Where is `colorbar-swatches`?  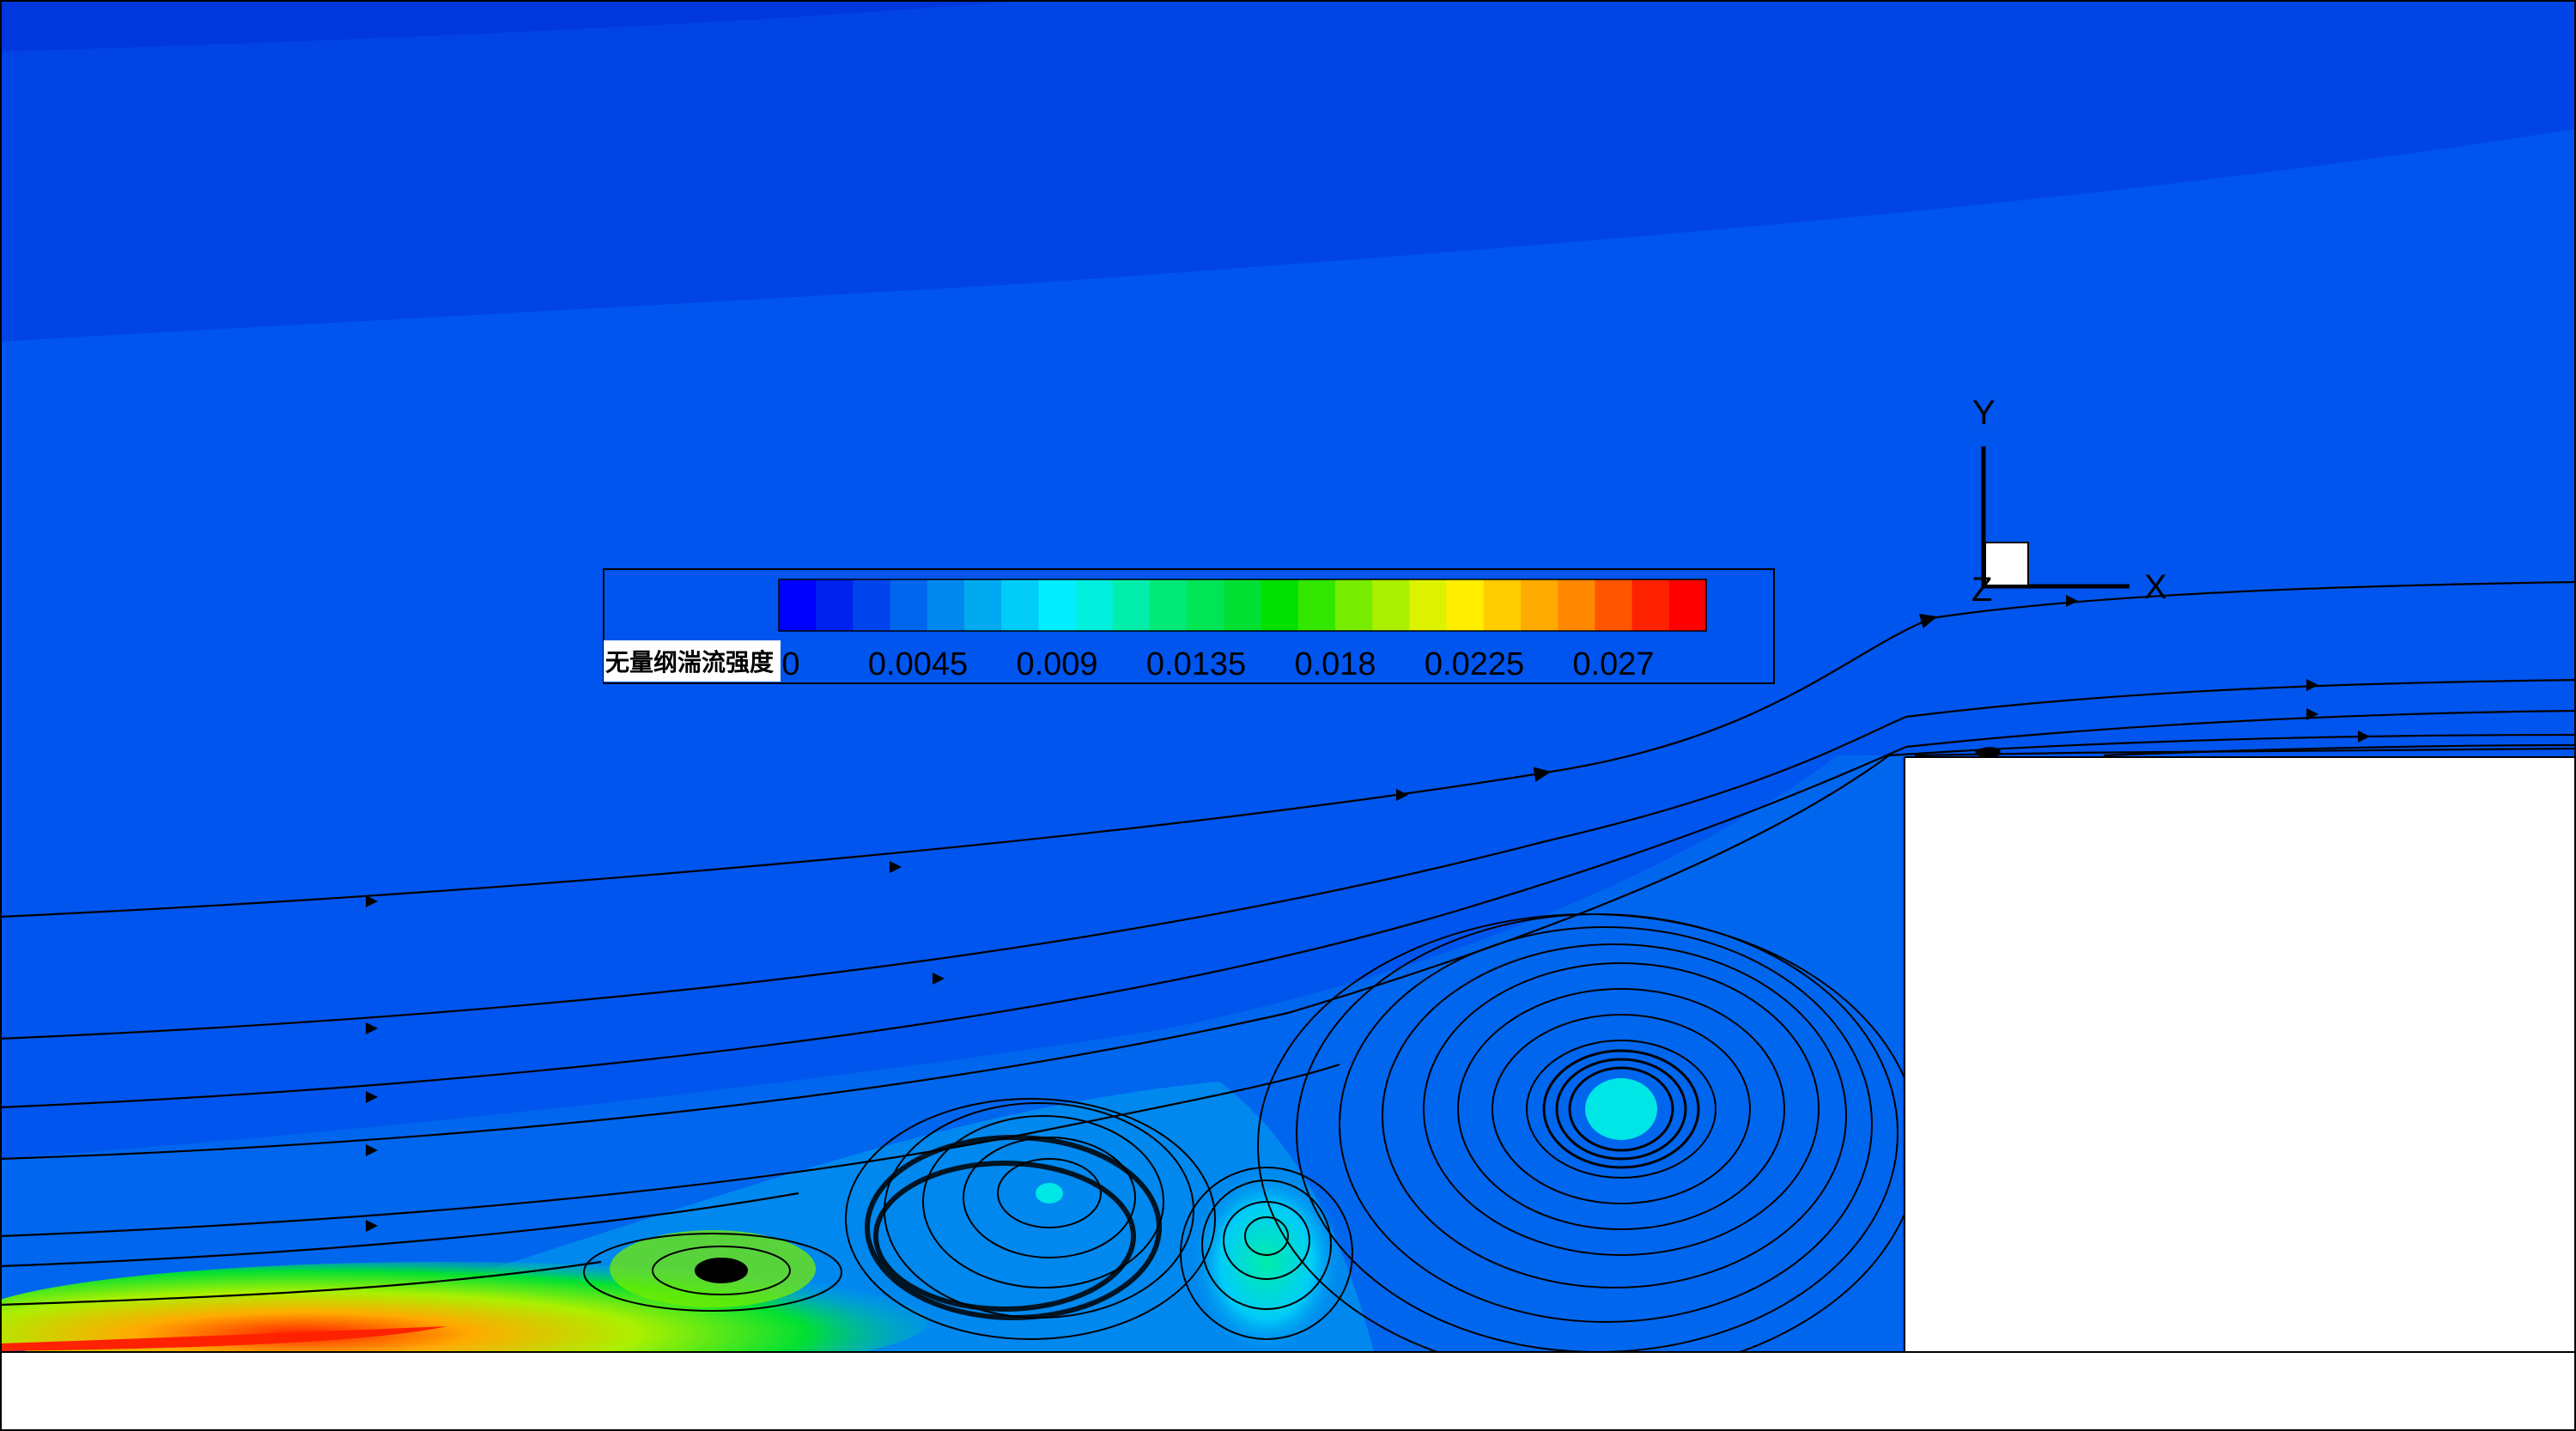 colorbar-swatches is located at coordinates (1243, 606).